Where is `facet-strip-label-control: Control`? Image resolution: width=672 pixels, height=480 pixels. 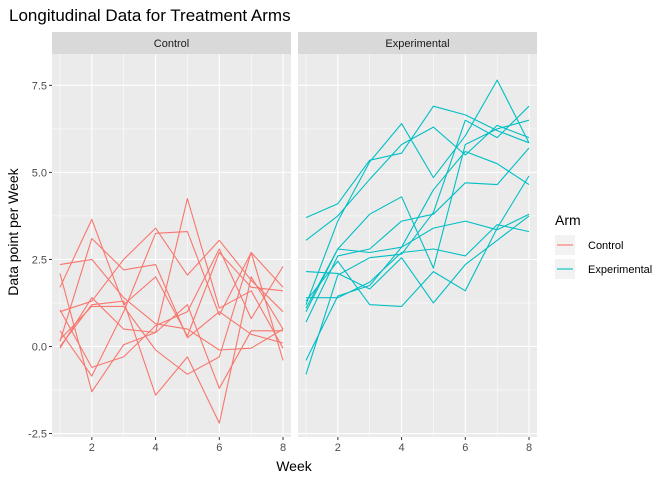
facet-strip-label-control: Control is located at coordinates (171, 44).